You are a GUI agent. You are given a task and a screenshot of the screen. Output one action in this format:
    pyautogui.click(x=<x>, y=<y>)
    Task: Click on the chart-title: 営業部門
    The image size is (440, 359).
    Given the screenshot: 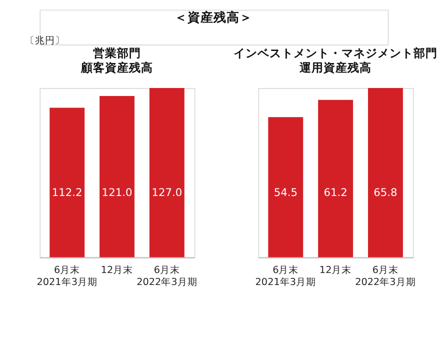 What is the action you would take?
    pyautogui.click(x=117, y=53)
    